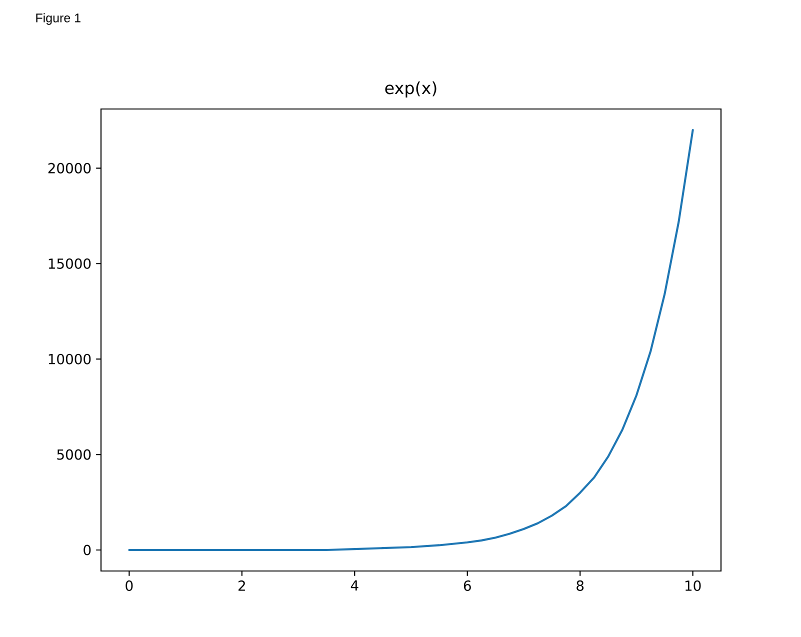 This screenshot has height=637, width=801. What do you see at coordinates (58, 19) in the screenshot?
I see `caption: Figure 1` at bounding box center [58, 19].